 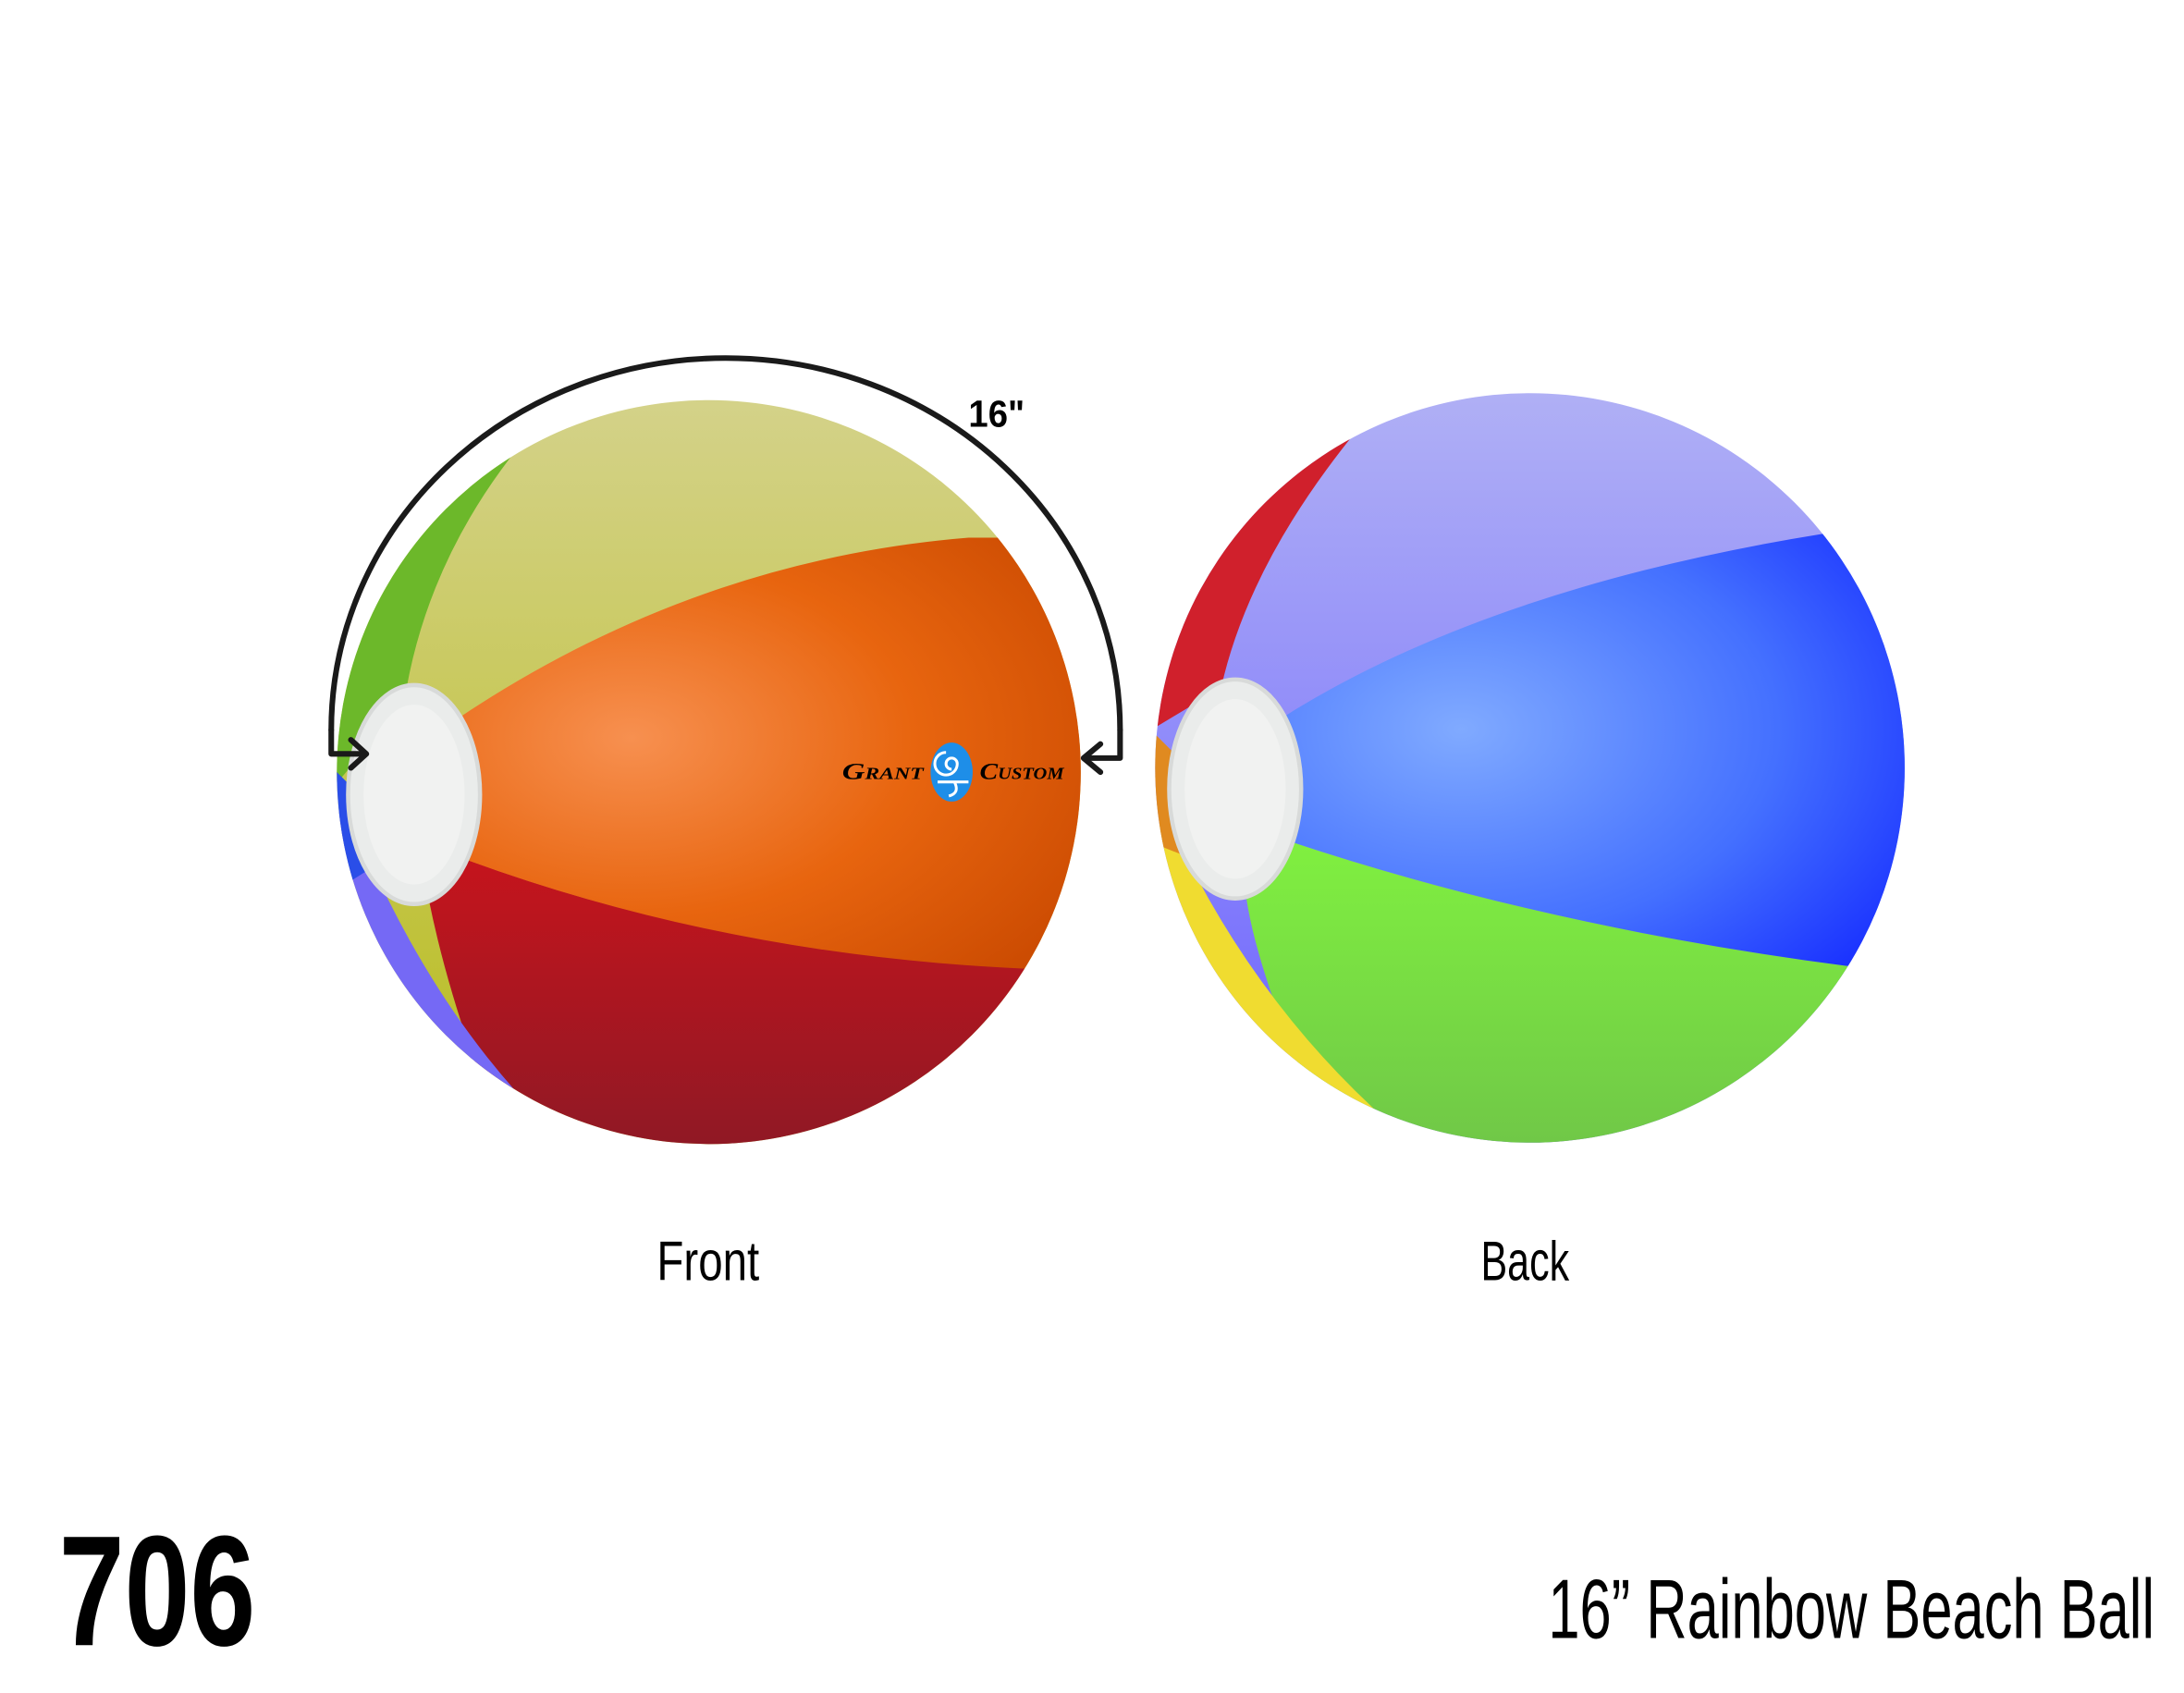 What do you see at coordinates (1851, 1611) in the screenshot?
I see `product-title: 16” Rainbow Beach Ball` at bounding box center [1851, 1611].